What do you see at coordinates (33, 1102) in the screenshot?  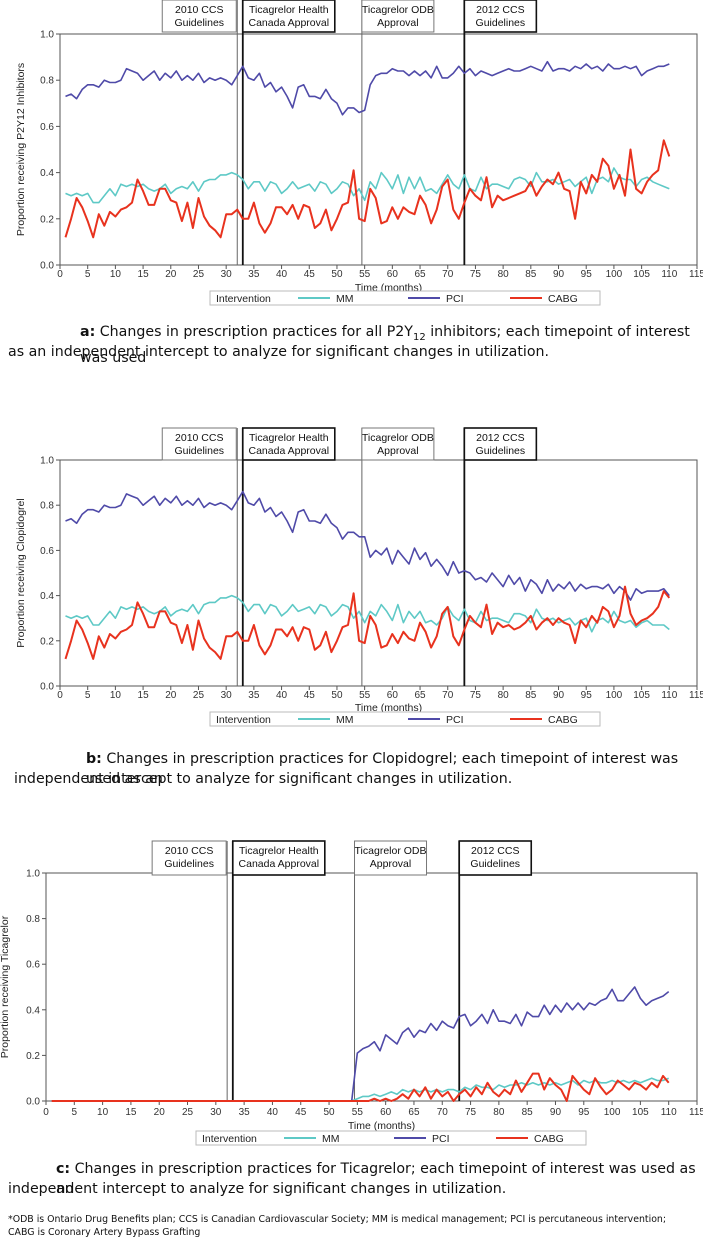 I see `chart-c-ytick-label: 0.0` at bounding box center [33, 1102].